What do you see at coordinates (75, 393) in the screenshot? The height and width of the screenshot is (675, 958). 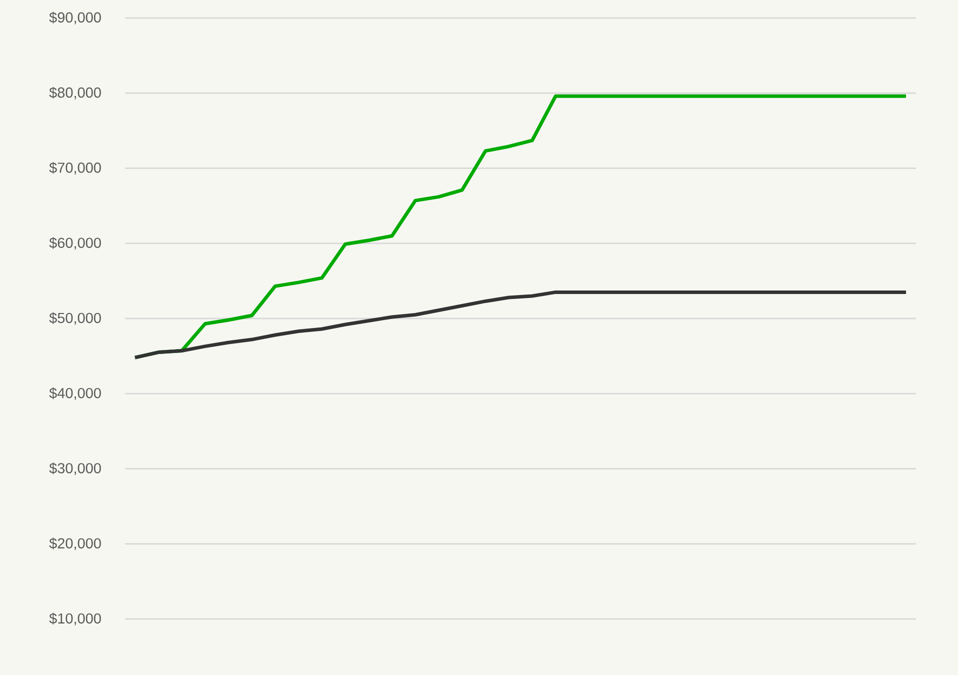 I see `y-tick-label: $40,000` at bounding box center [75, 393].